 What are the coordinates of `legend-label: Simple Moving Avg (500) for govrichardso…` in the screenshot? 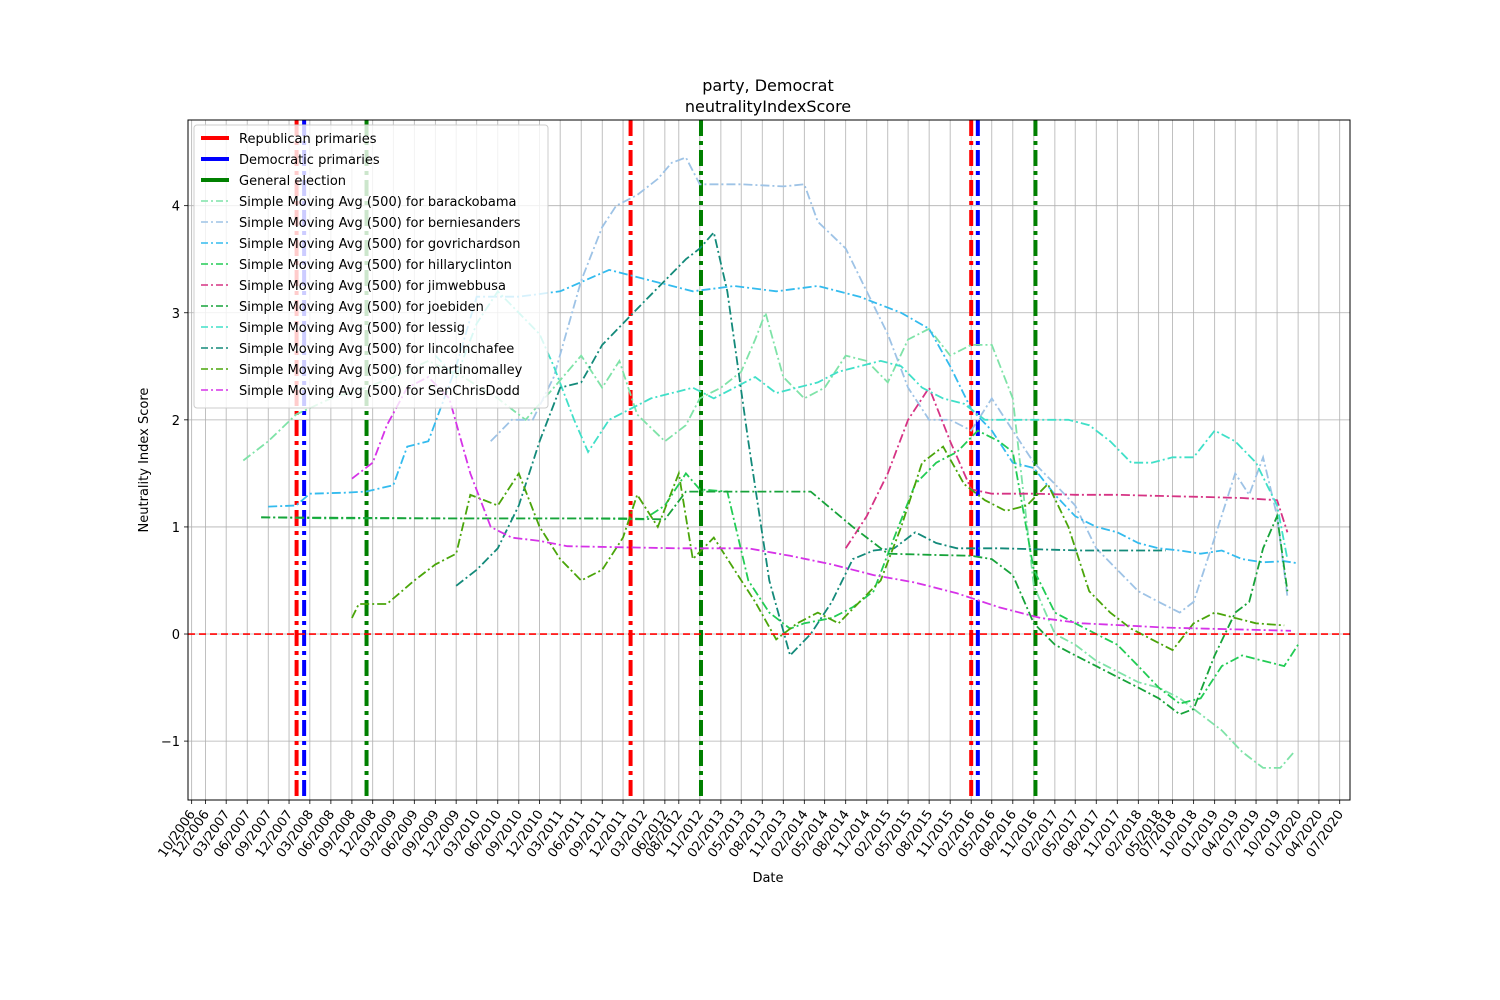 It's located at (379, 244).